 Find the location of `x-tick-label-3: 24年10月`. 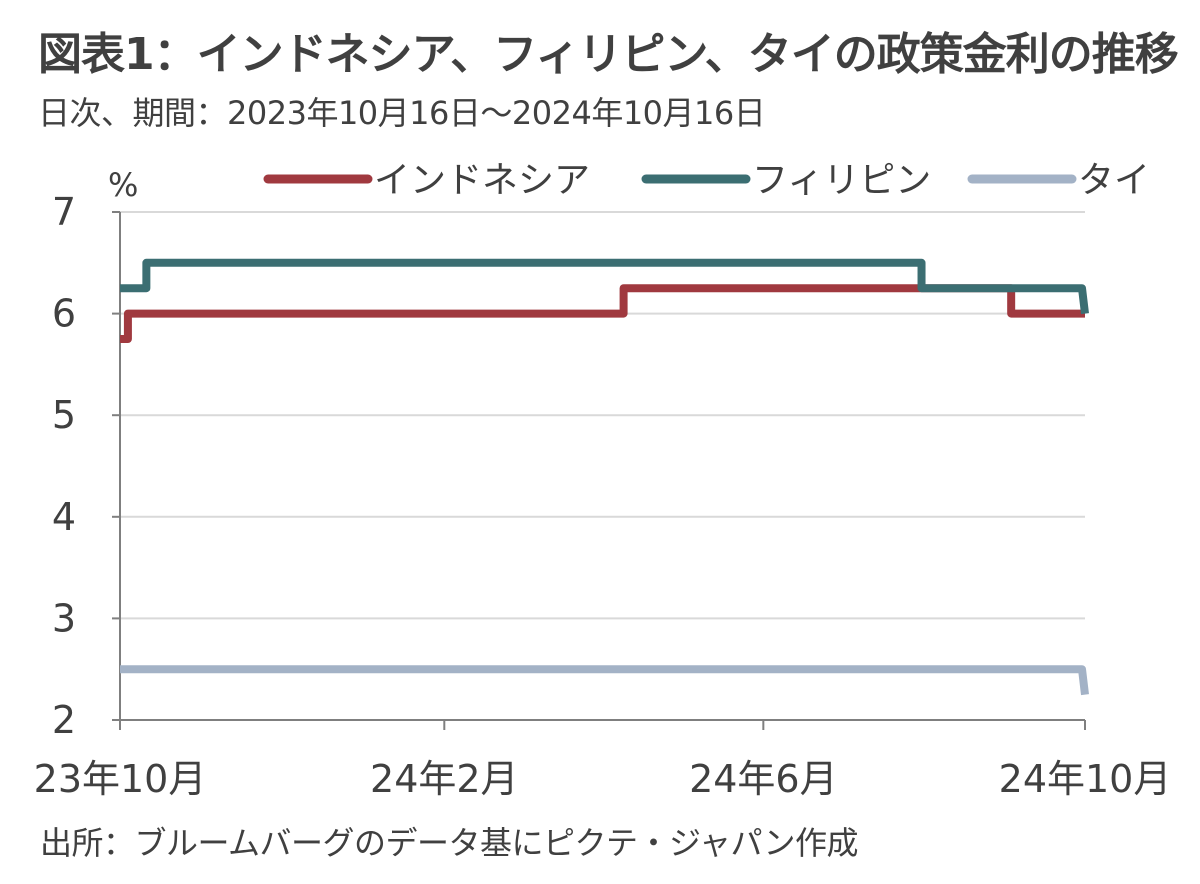

x-tick-label-3: 24年10月 is located at coordinates (1085, 779).